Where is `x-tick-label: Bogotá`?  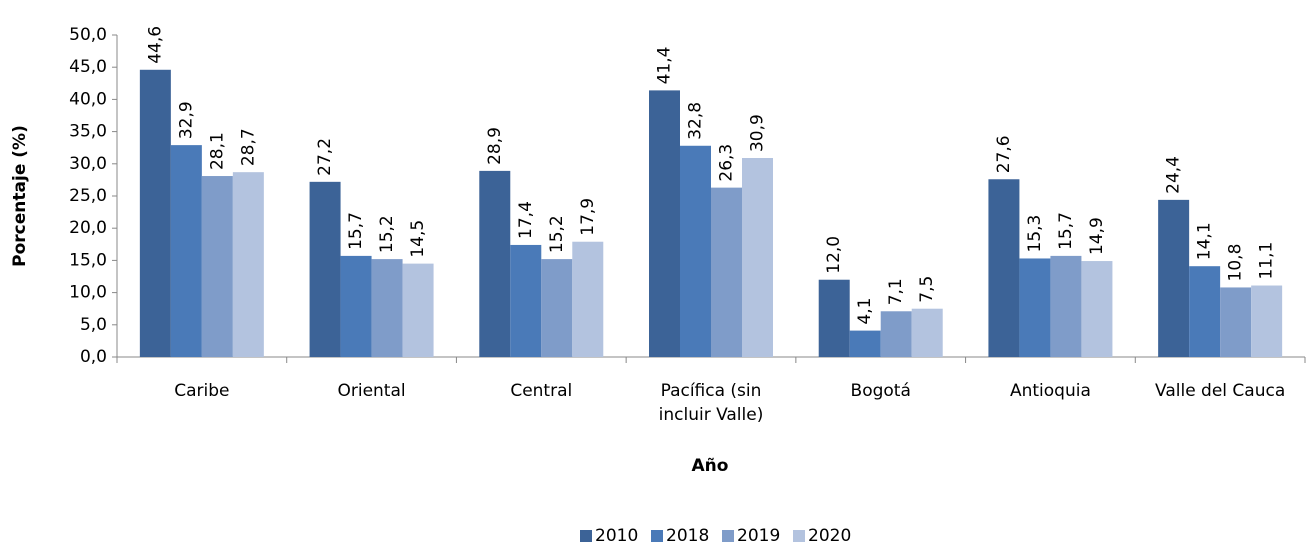
x-tick-label: Bogotá is located at coordinates (880, 391).